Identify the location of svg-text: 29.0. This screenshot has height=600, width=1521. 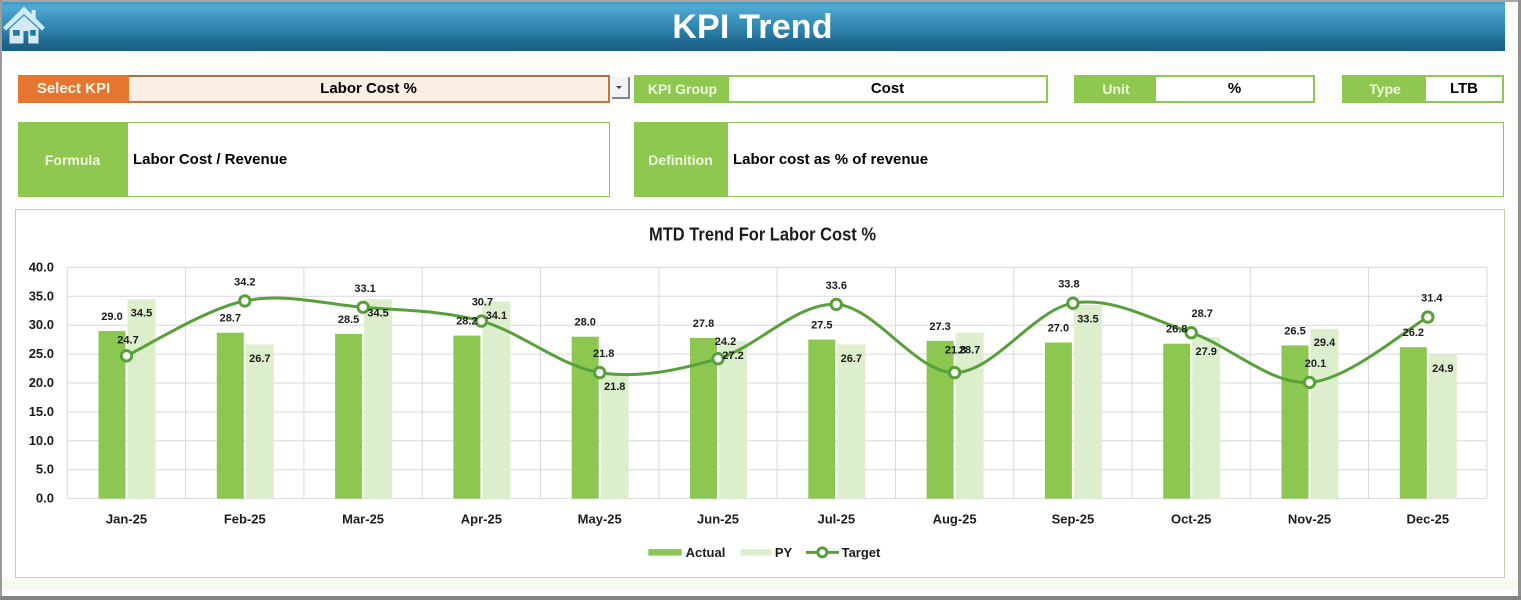
(111, 317).